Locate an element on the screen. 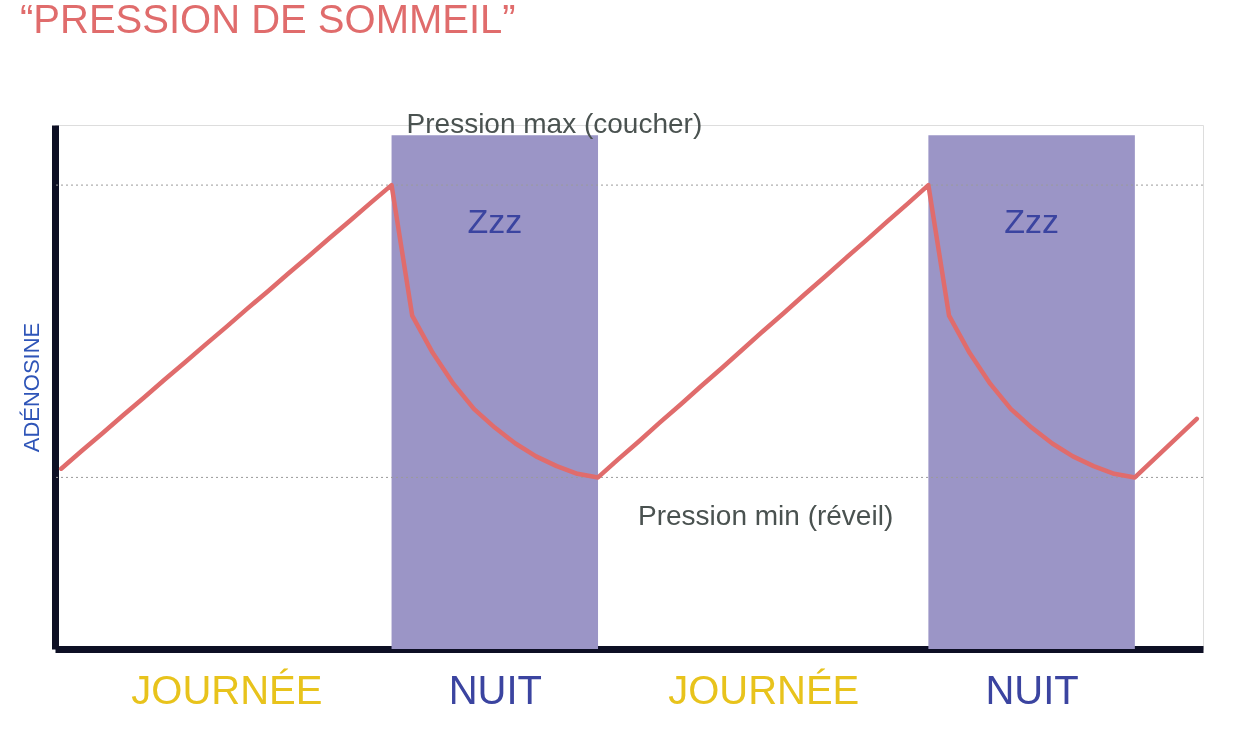 The height and width of the screenshot is (731, 1234). ref-line-label: Pression max (coucher) is located at coordinates (554, 124).